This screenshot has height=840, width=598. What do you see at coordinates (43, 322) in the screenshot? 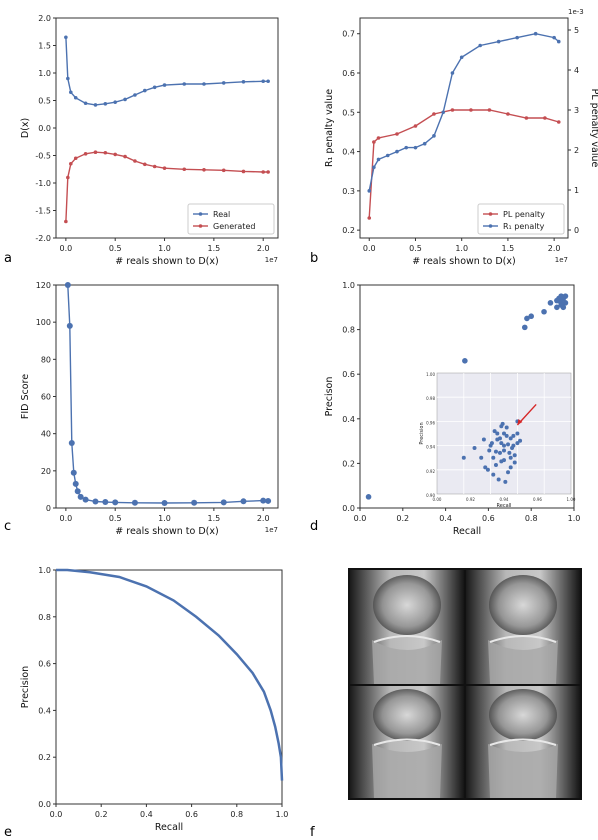
I see `y-tick-label: 100` at bounding box center [43, 322].